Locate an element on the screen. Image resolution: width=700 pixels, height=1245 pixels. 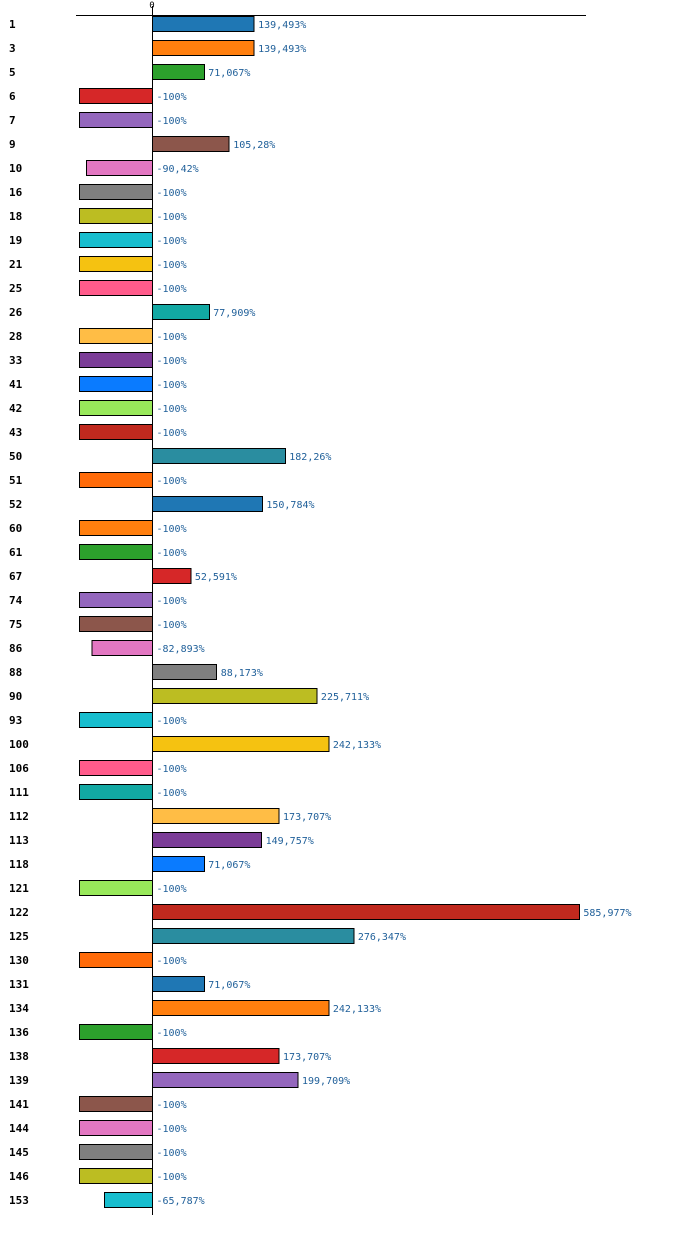
category-label: 121 is located at coordinates (19, 888).